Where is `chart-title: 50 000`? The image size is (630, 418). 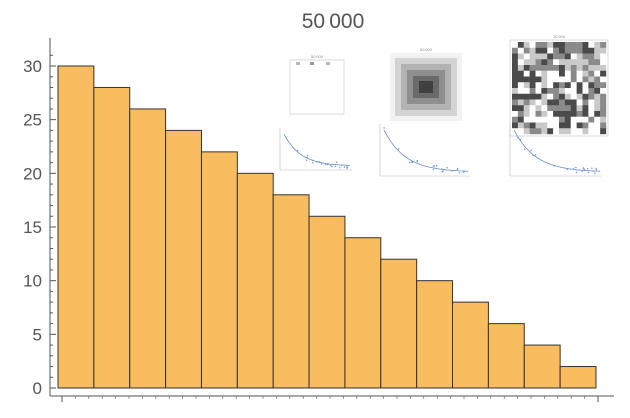 chart-title: 50 000 is located at coordinates (333, 21).